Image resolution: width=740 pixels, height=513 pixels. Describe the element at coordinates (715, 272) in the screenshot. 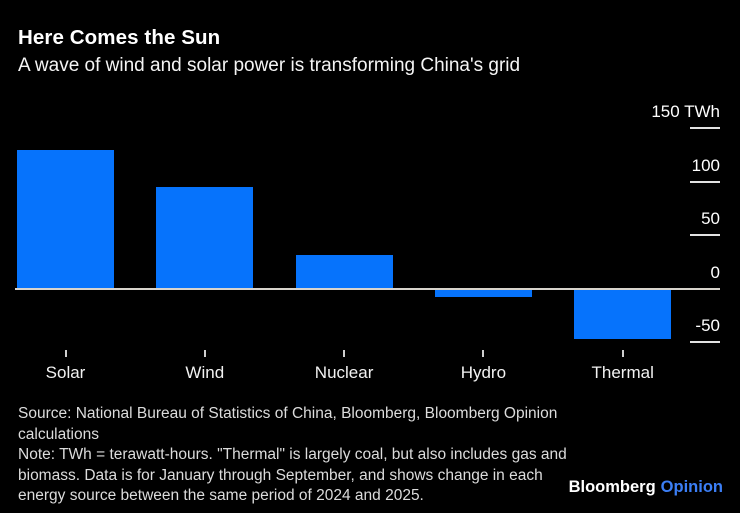

I see `y-axis-label: 0` at that location.